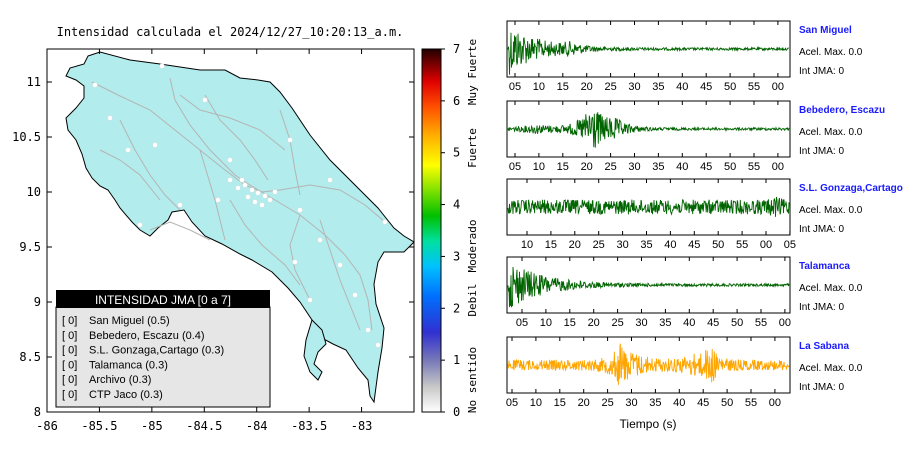  Describe the element at coordinates (456, 256) in the screenshot. I see `colorbar-tick-label: 3` at that location.